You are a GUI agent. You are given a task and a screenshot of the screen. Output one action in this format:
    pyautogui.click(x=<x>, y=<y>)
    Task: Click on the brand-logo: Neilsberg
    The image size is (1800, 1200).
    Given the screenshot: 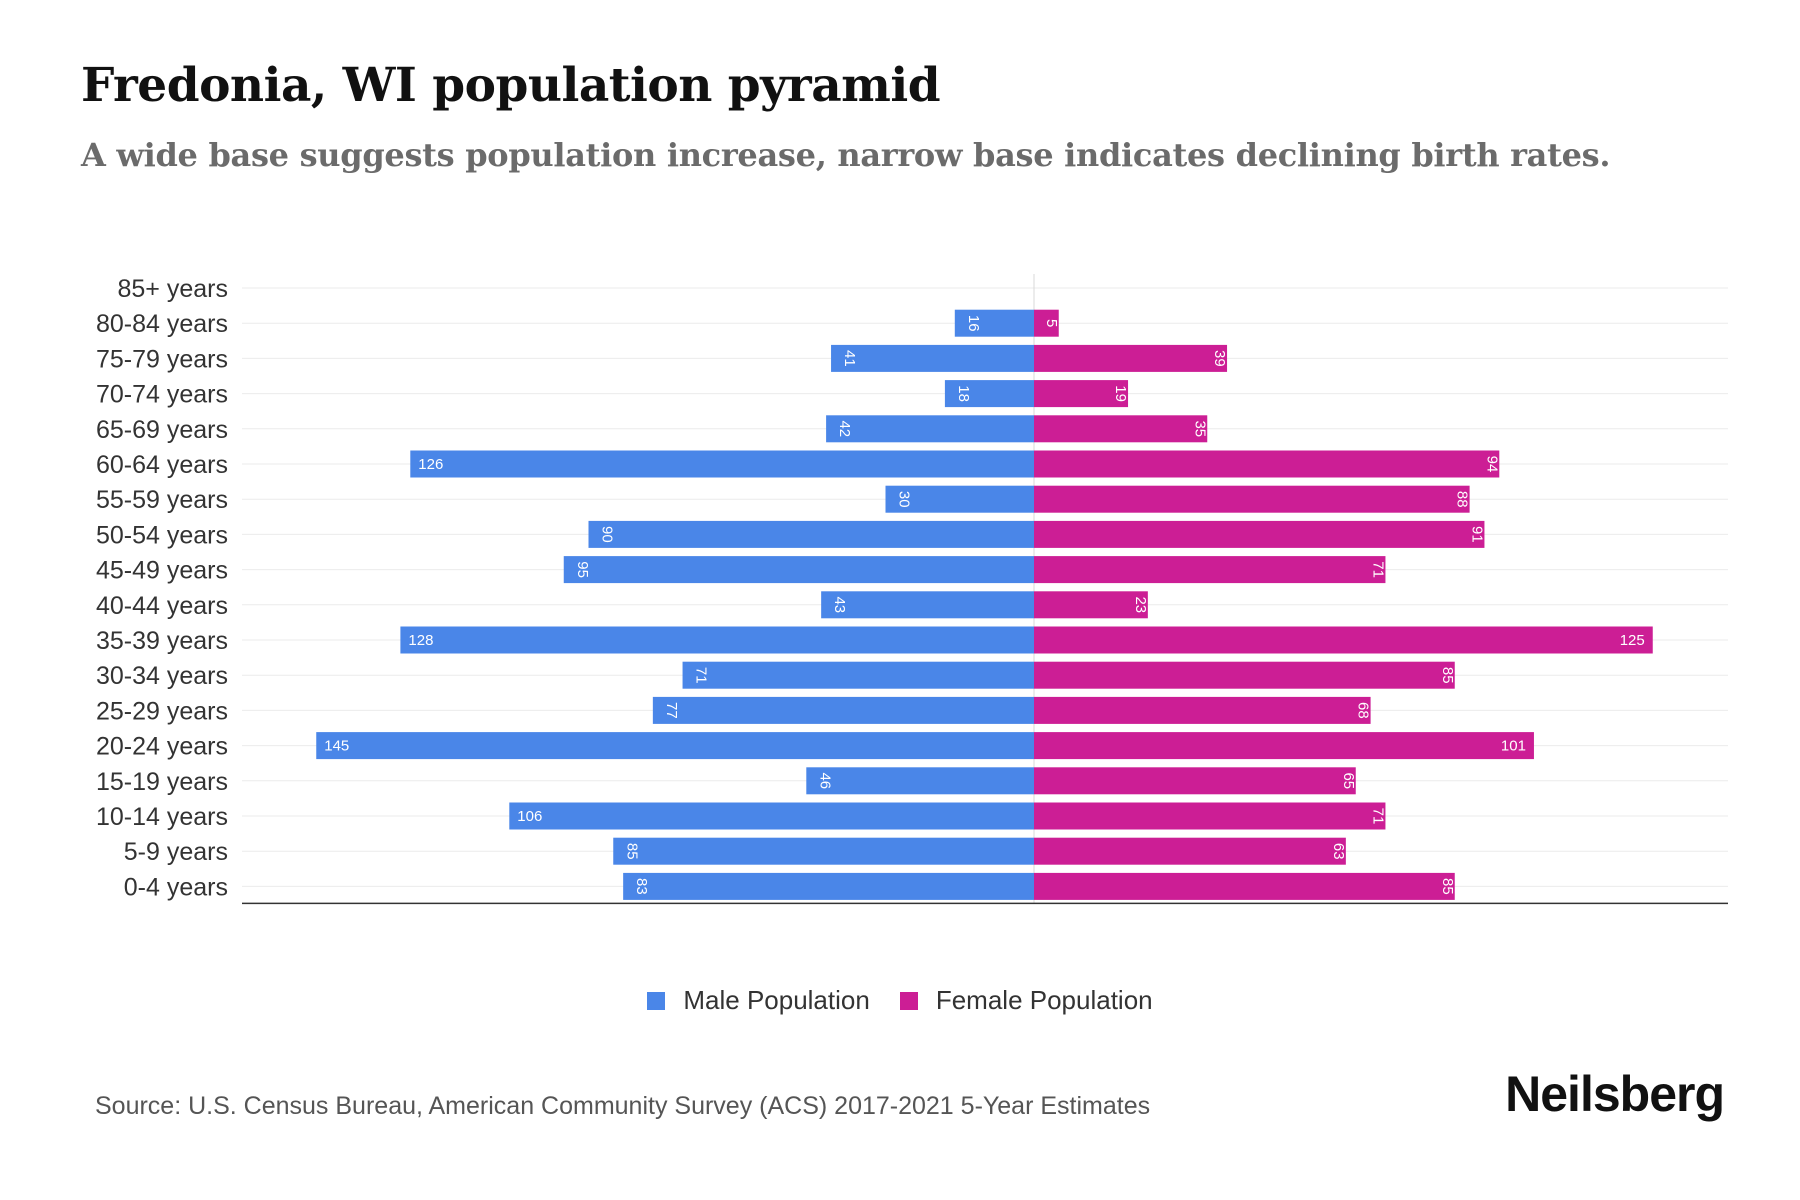 What is the action you would take?
    pyautogui.click(x=1615, y=1094)
    